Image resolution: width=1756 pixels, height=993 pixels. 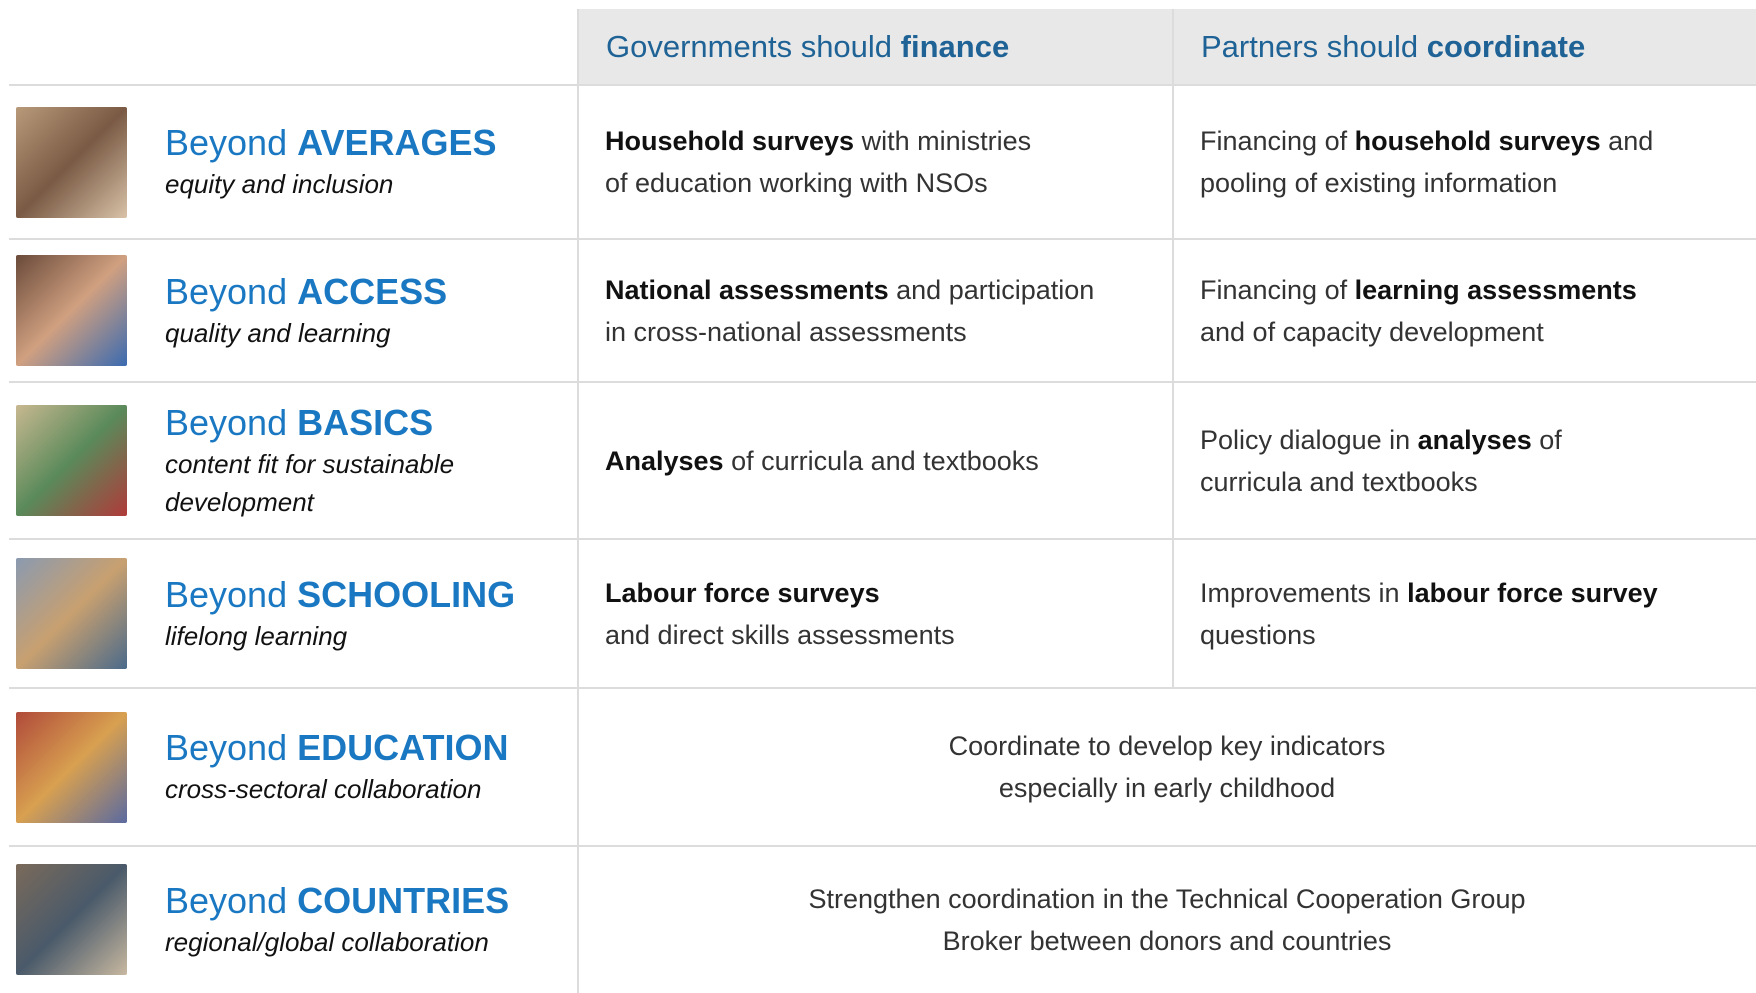 I want to click on cell-line: especially in early childhood, so click(x=1167, y=788).